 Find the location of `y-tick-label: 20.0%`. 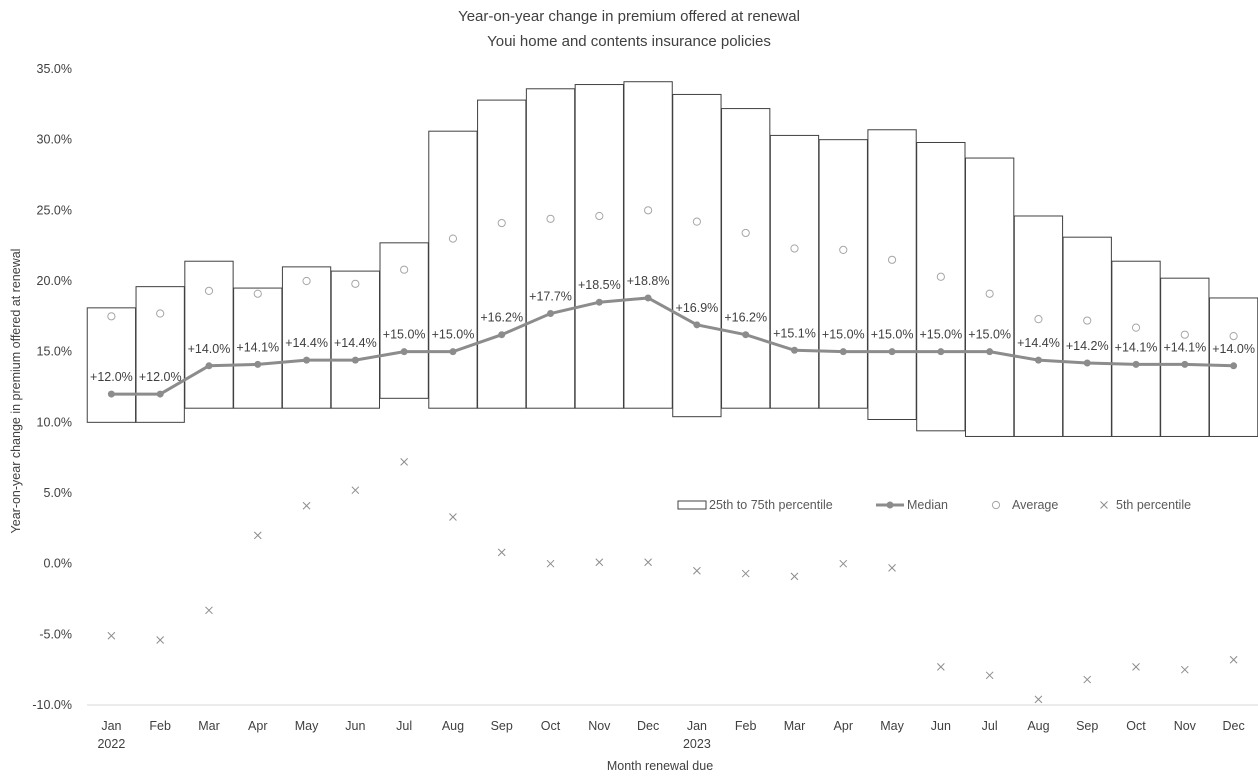

y-tick-label: 20.0% is located at coordinates (54, 281).